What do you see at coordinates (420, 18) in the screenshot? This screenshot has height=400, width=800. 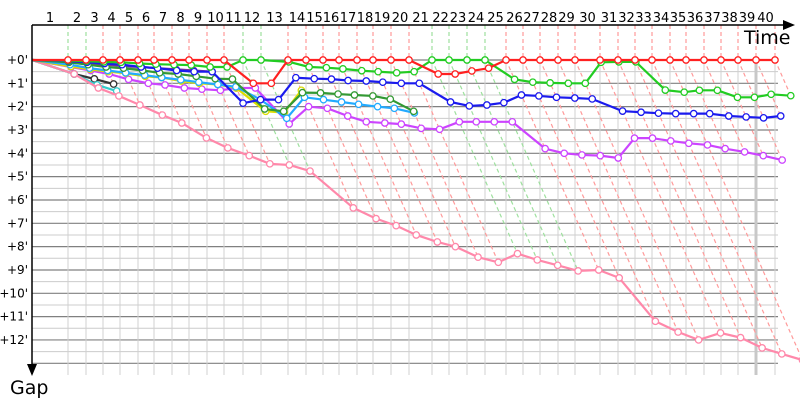 I see `lap-tick-label: 21` at bounding box center [420, 18].